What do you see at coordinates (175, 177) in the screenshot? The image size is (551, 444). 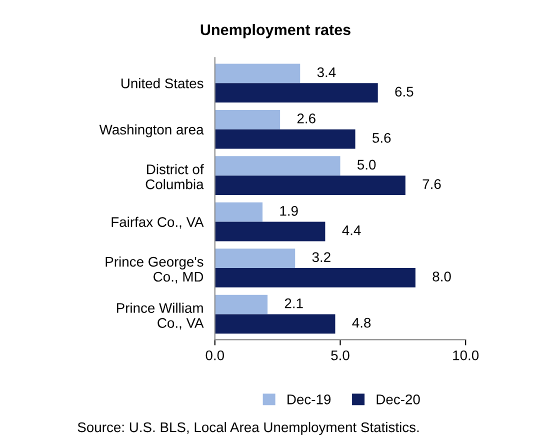 I see `y-tick-label: District of Columbia` at bounding box center [175, 177].